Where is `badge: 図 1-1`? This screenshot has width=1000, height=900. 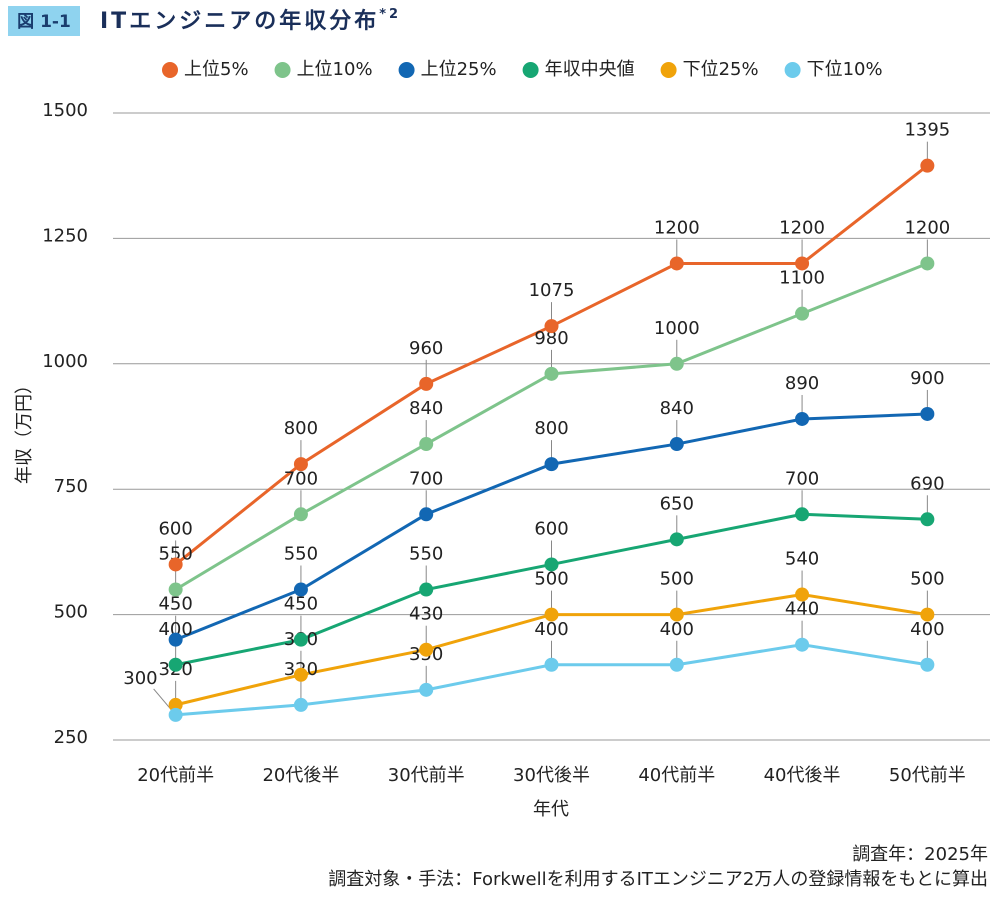 badge: 図 1-1 is located at coordinates (44, 22).